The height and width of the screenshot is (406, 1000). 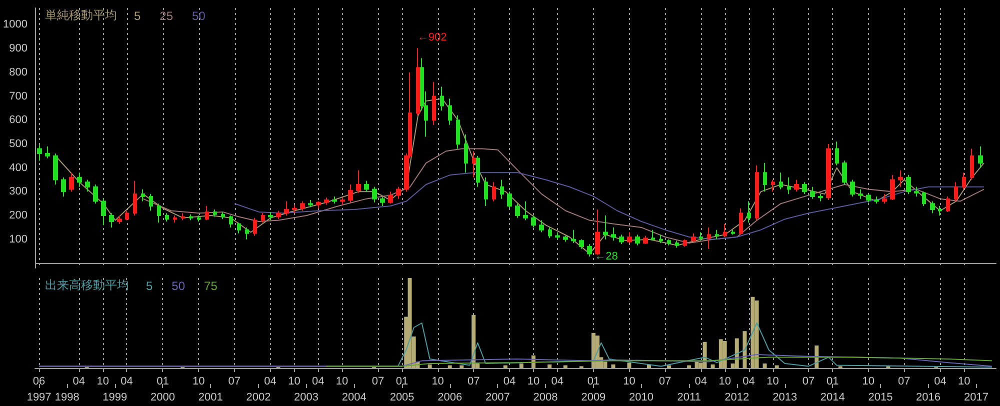 I want to click on text: 50, so click(x=179, y=286).